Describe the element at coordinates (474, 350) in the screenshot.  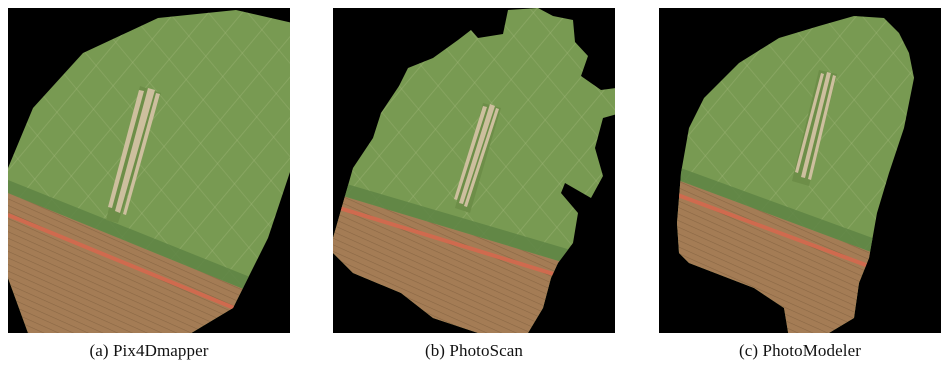
I see `caption-b: (b) PhotoScan` at that location.